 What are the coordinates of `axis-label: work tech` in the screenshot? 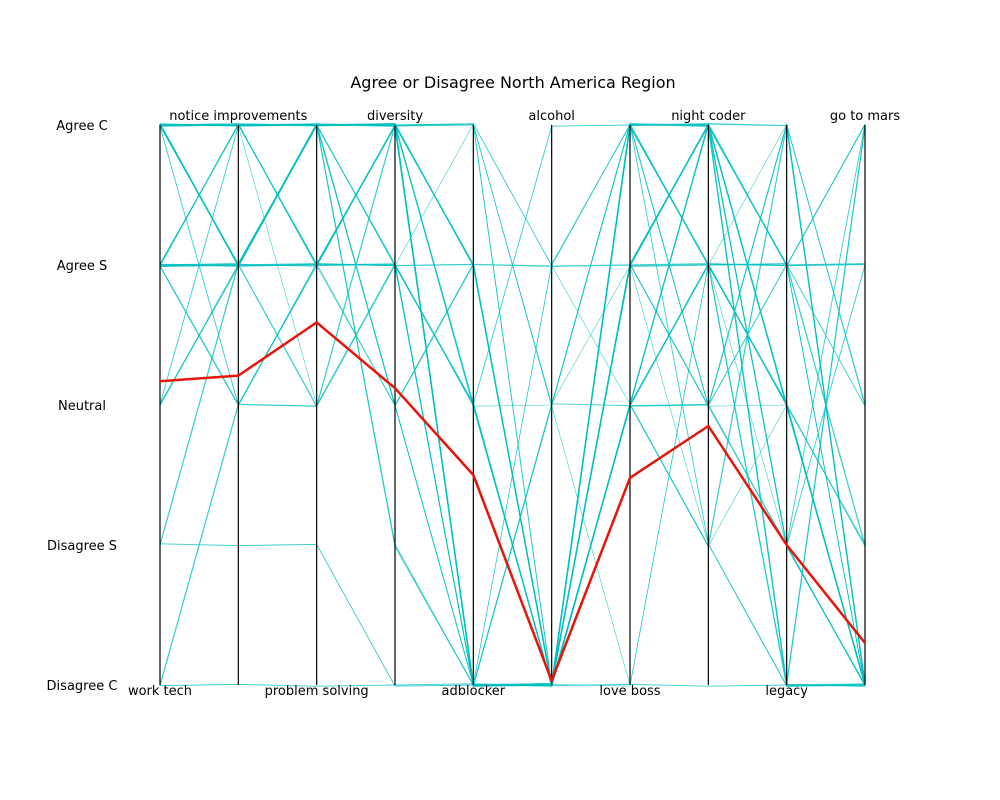 It's located at (160, 691).